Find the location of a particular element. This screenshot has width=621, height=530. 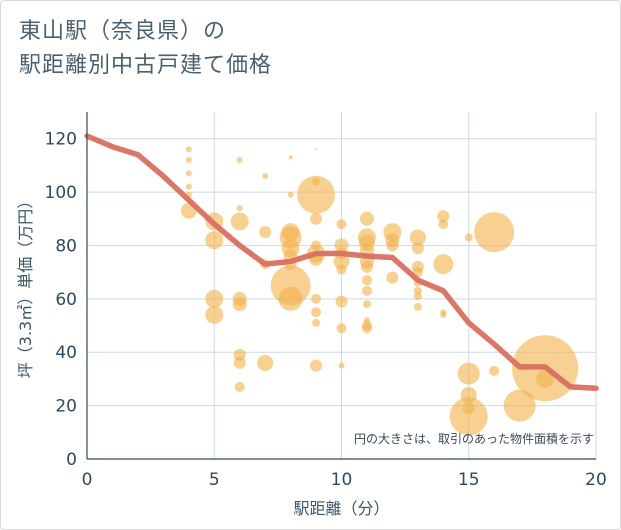

x-tick-label: 15 is located at coordinates (469, 480).